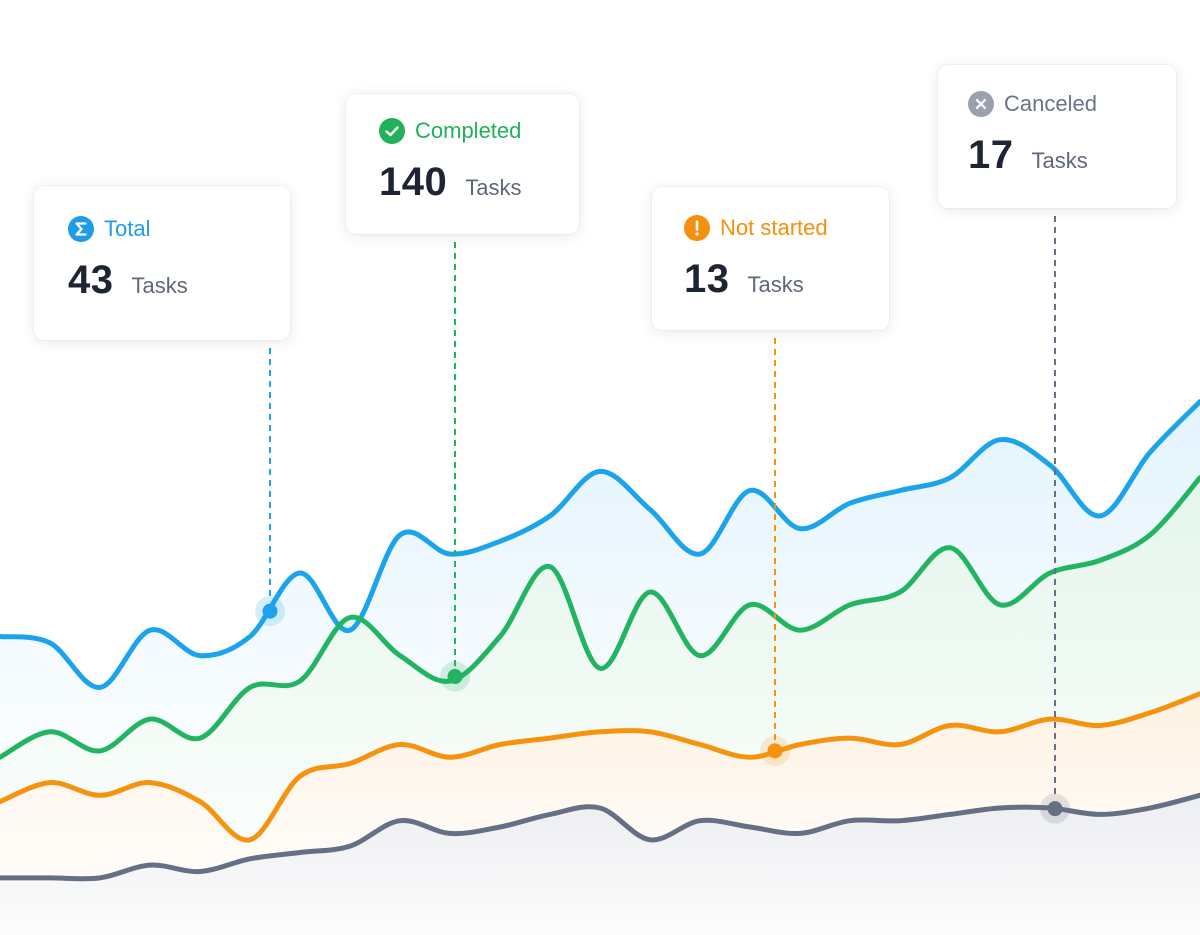 This screenshot has width=1200, height=935. I want to click on completed-card: Completed 140 Tasks, so click(462, 164).